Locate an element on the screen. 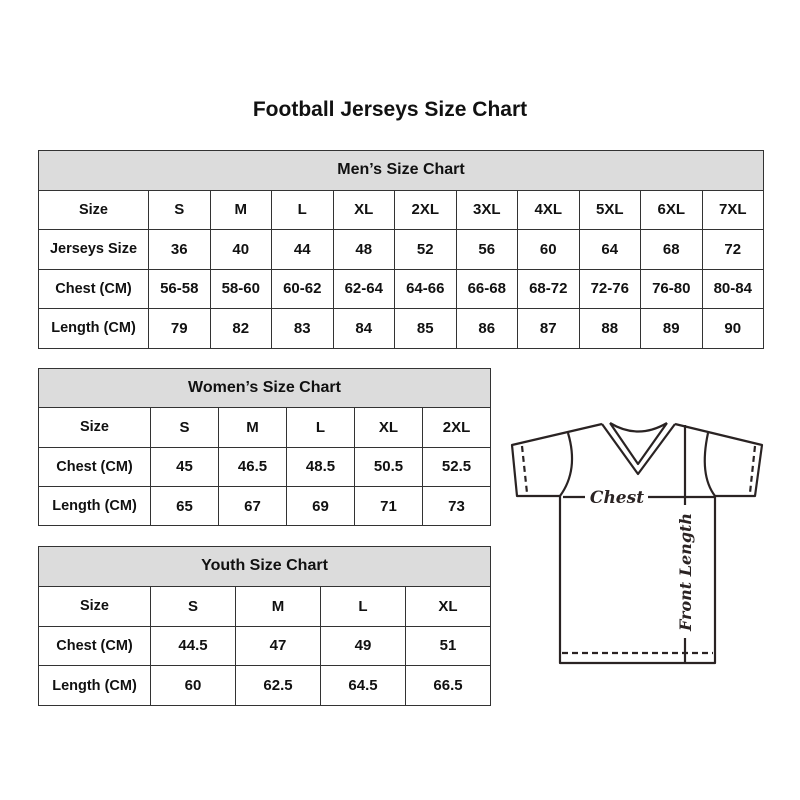 The height and width of the screenshot is (800, 800). table-cell: 46.5 is located at coordinates (252, 466).